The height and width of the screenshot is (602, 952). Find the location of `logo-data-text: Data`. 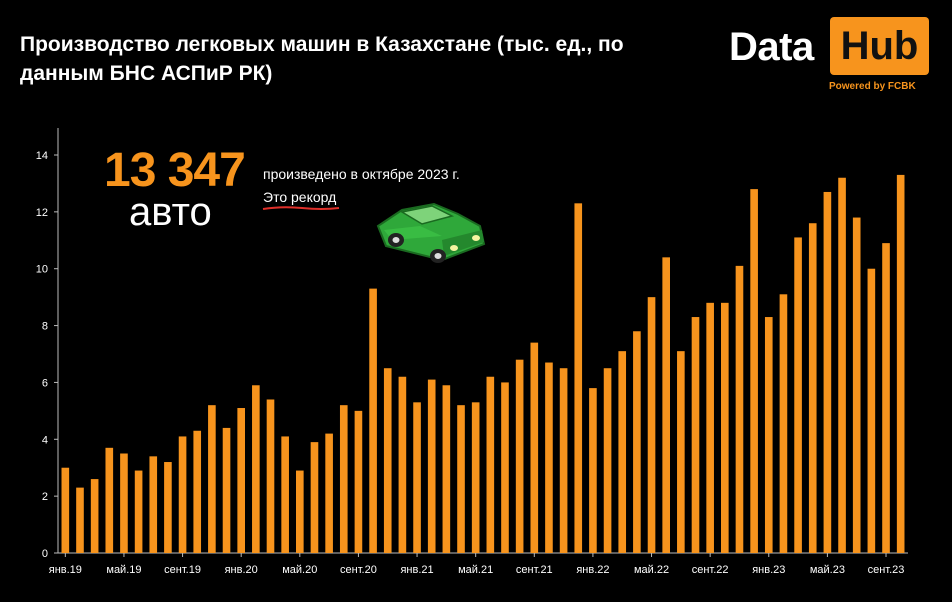

logo-data-text: Data is located at coordinates (771, 47).